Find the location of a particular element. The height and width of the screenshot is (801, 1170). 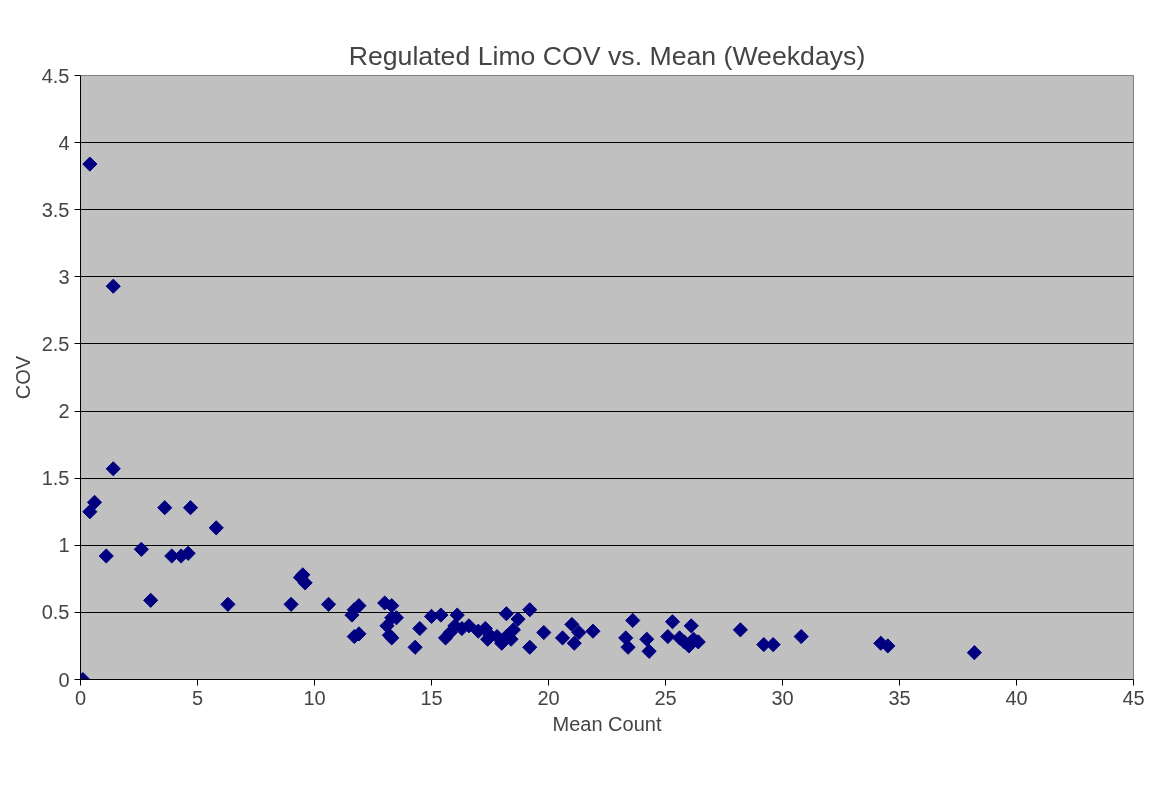

x-tick-label: 15 is located at coordinates (431, 697).